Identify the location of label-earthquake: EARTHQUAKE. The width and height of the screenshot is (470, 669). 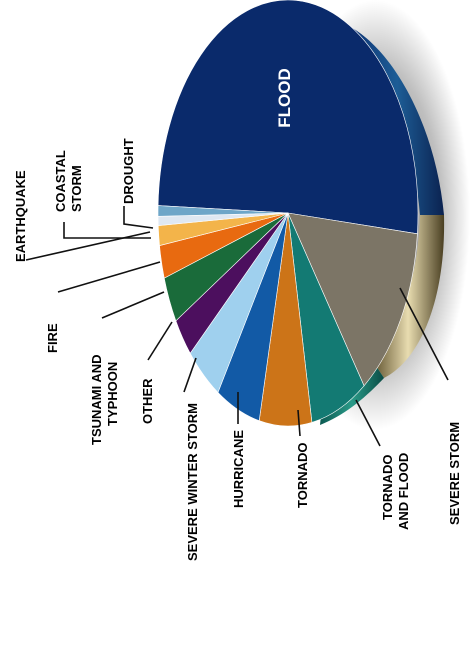
(20, 216).